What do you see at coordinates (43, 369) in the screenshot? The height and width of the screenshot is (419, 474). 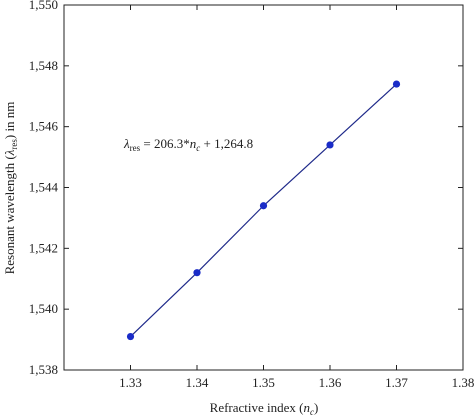 I see `y-tick-label: 1,538` at bounding box center [43, 369].